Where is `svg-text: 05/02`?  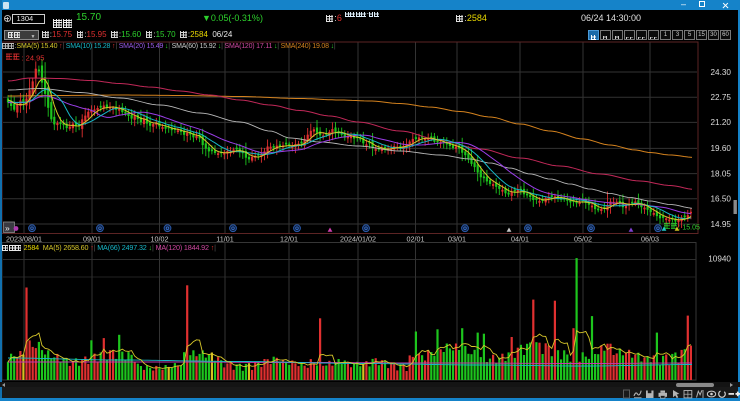
svg-text: 05/02 is located at coordinates (583, 239).